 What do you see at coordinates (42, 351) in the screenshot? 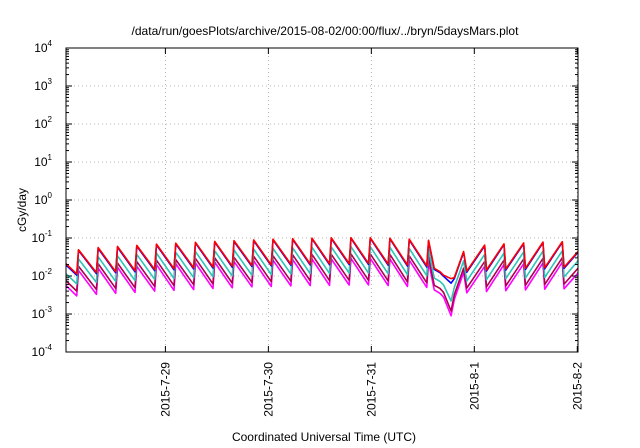
I see `y-tick-label: 10⁻⁴` at bounding box center [42, 351].